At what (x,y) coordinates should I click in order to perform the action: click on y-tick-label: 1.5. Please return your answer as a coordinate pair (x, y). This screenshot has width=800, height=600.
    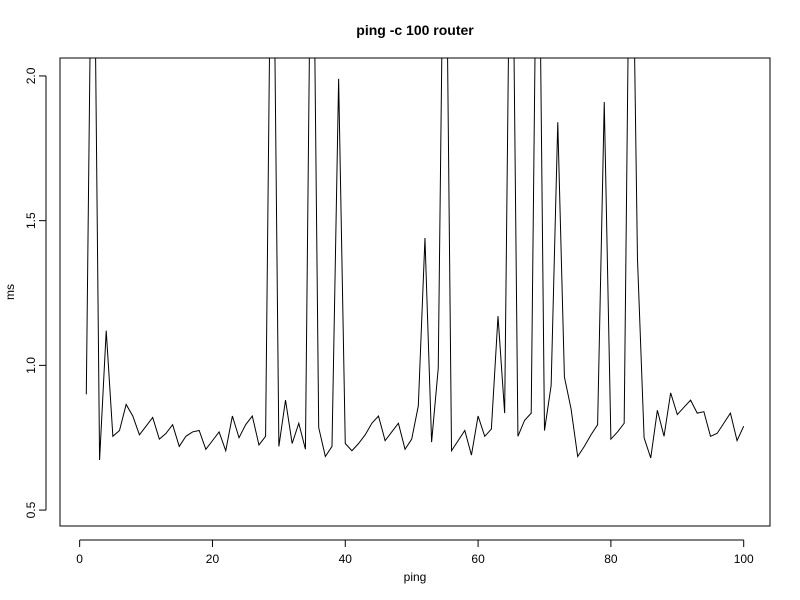
    Looking at the image, I should click on (31, 220).